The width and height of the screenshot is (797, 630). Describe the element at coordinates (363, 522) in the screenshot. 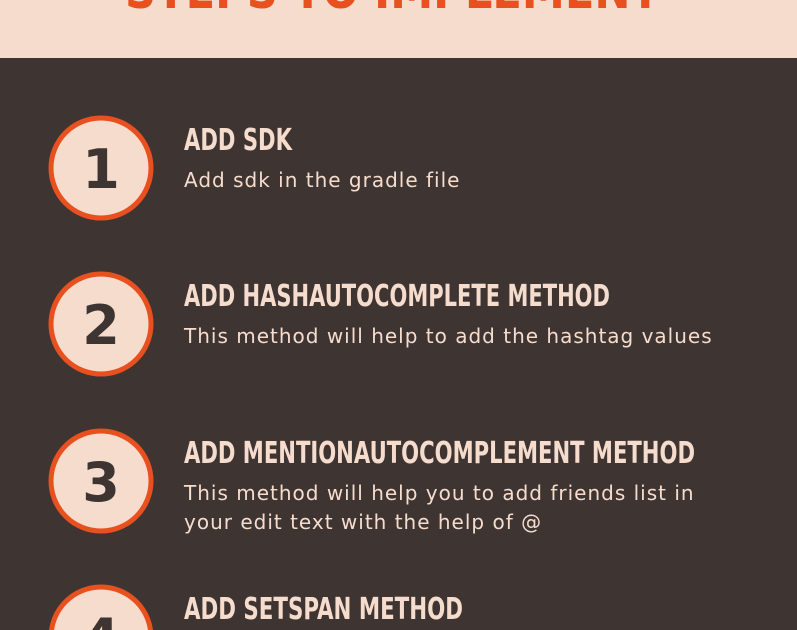

I see `step-description: your edit text with the help of @` at that location.